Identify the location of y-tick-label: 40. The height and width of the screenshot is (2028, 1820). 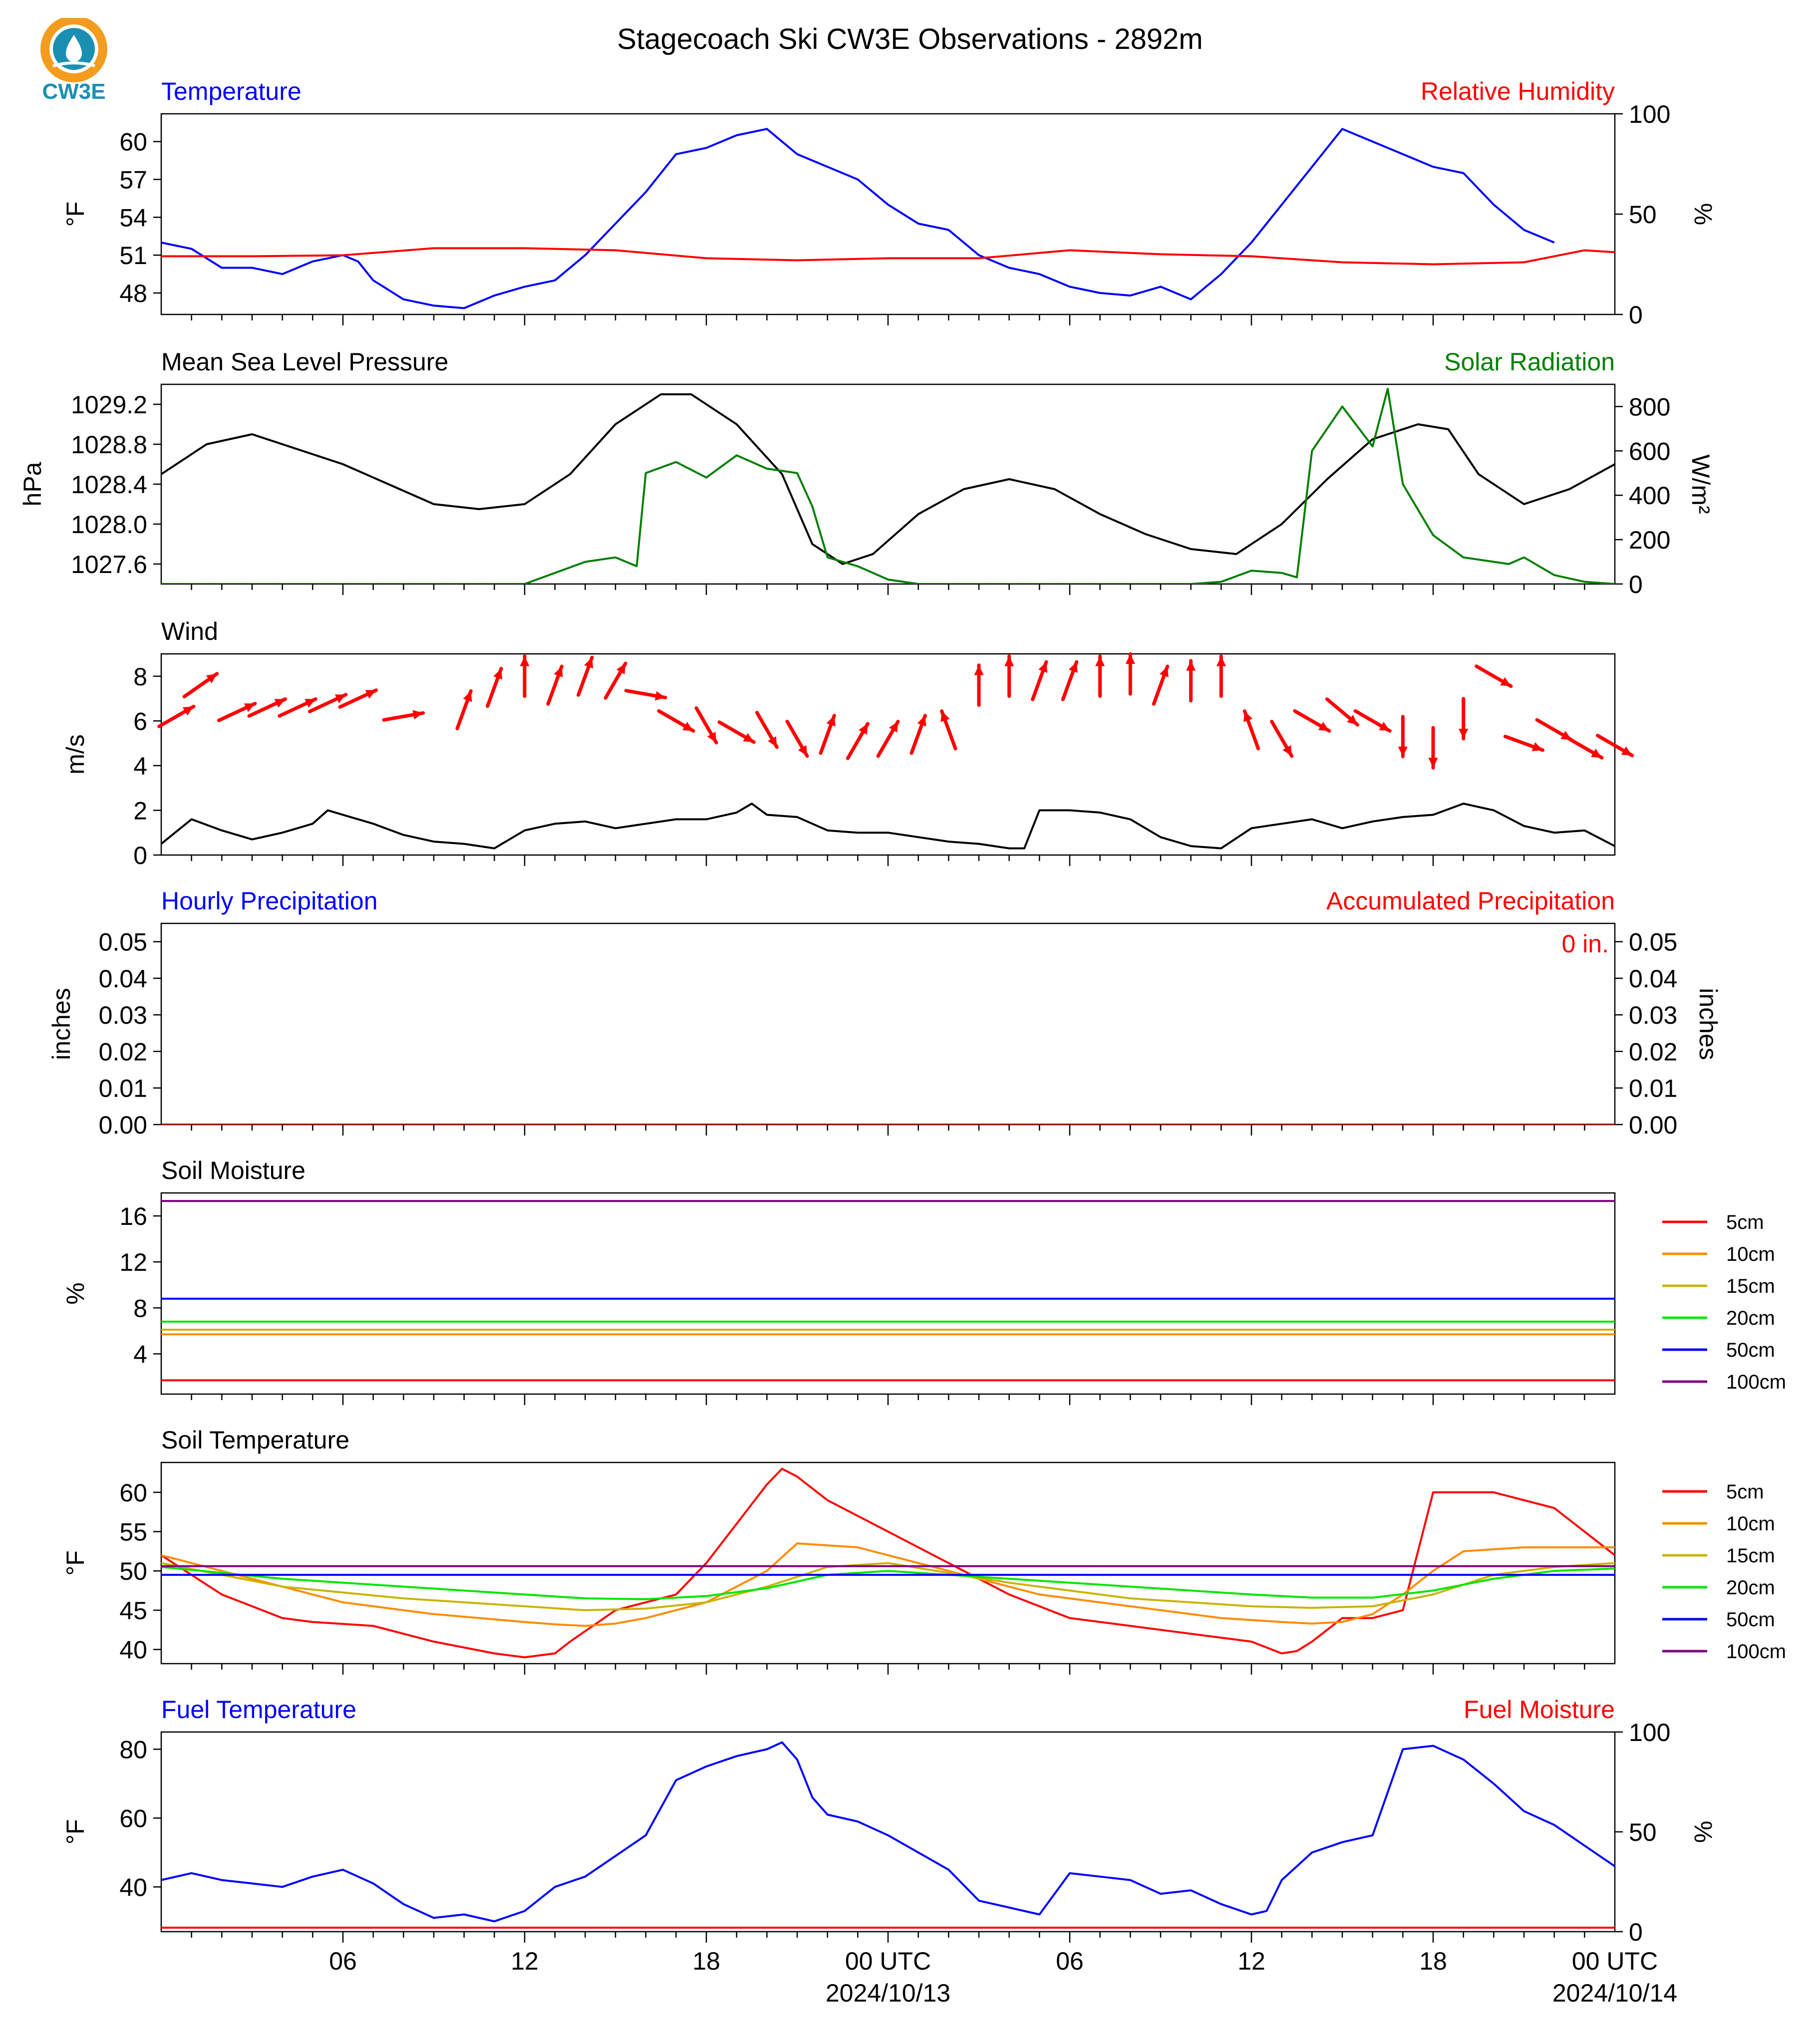
(133, 1887).